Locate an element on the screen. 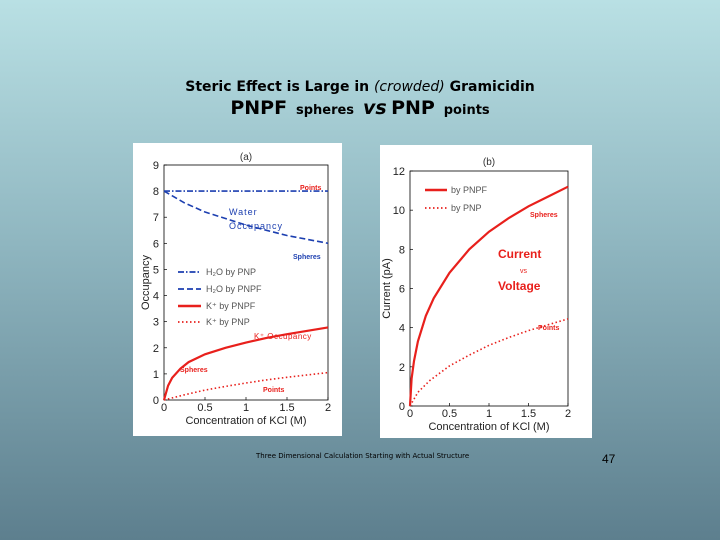 The height and width of the screenshot is (540, 720). legend-label: by PNPF is located at coordinates (469, 190).